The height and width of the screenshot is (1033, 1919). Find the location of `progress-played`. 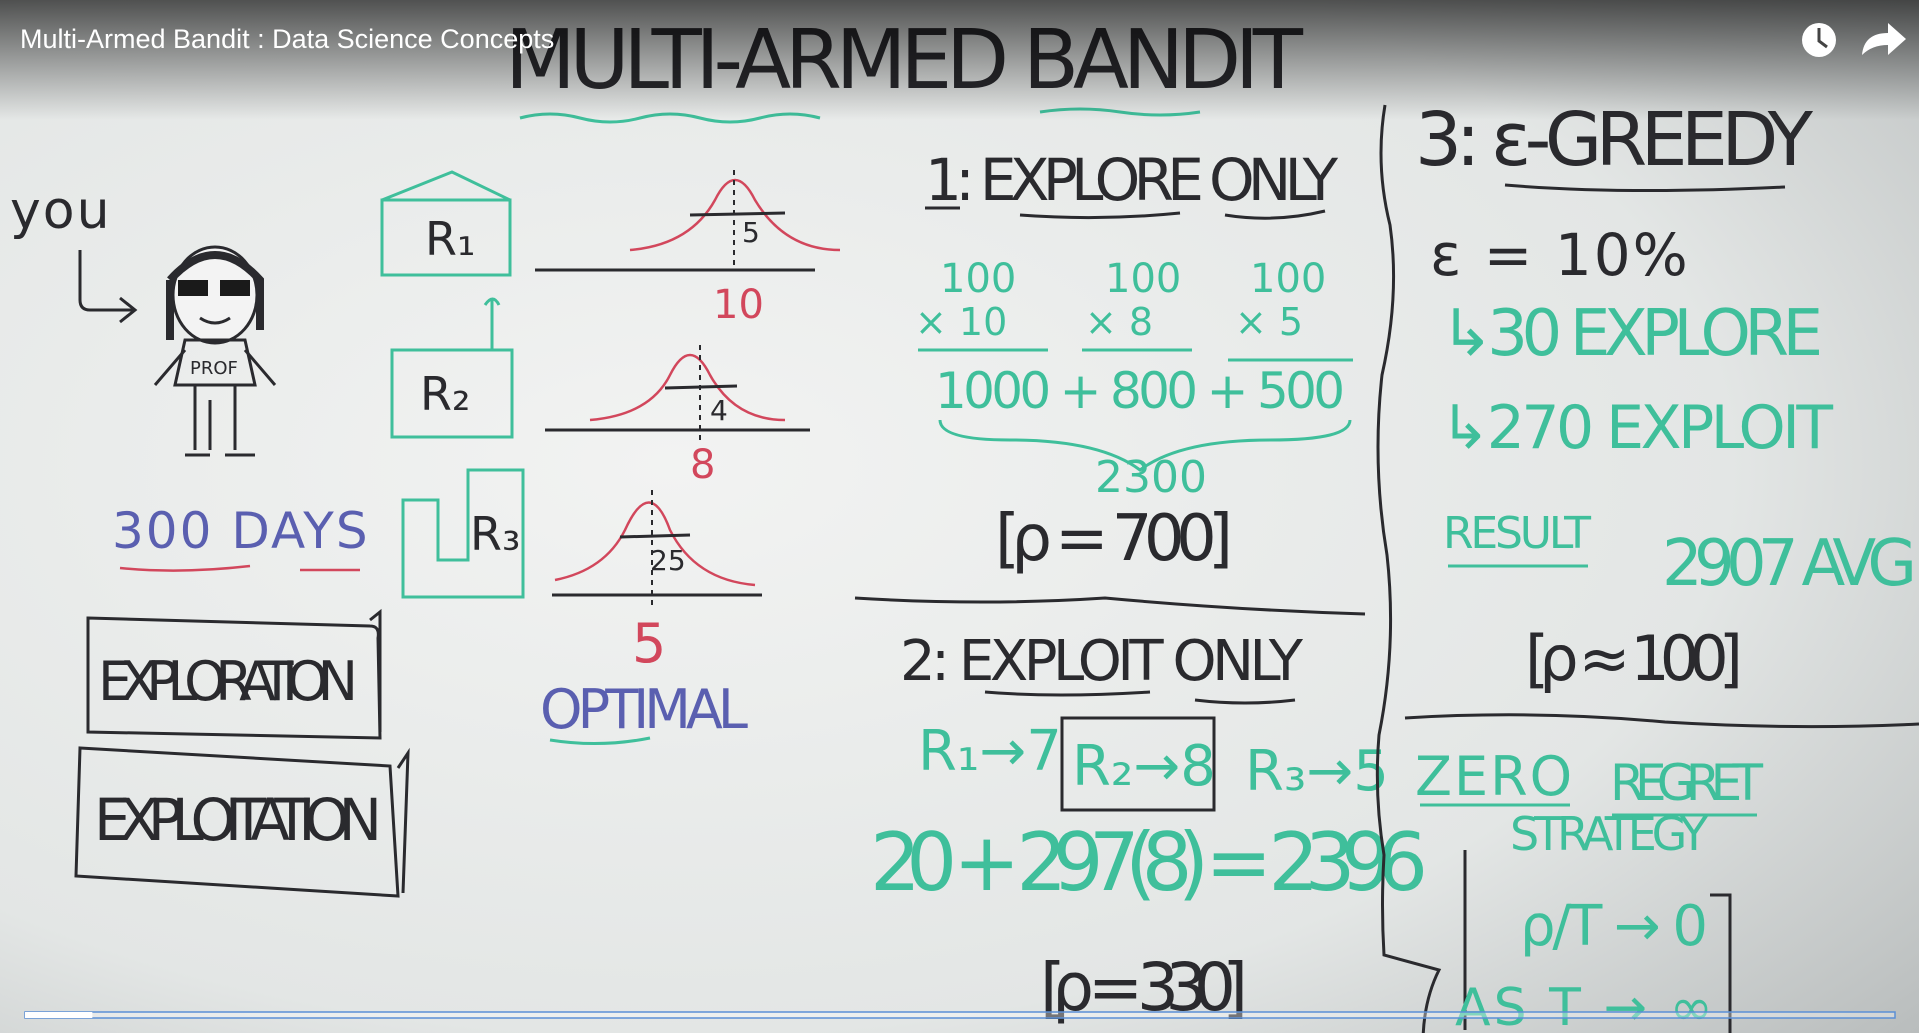

progress-played is located at coordinates (59, 1015).